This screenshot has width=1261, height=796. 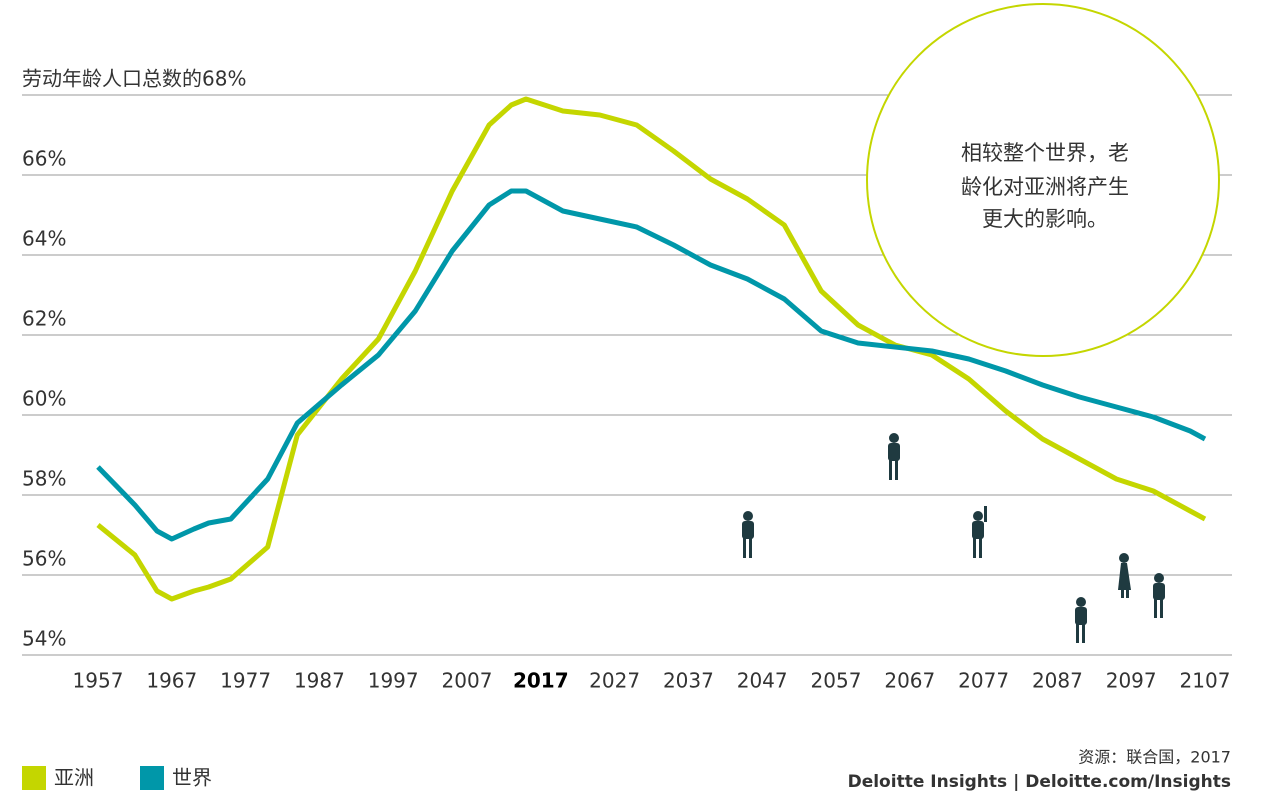 What do you see at coordinates (1045, 187) in the screenshot?
I see `annotation: 龄化对亚洲将产生` at bounding box center [1045, 187].